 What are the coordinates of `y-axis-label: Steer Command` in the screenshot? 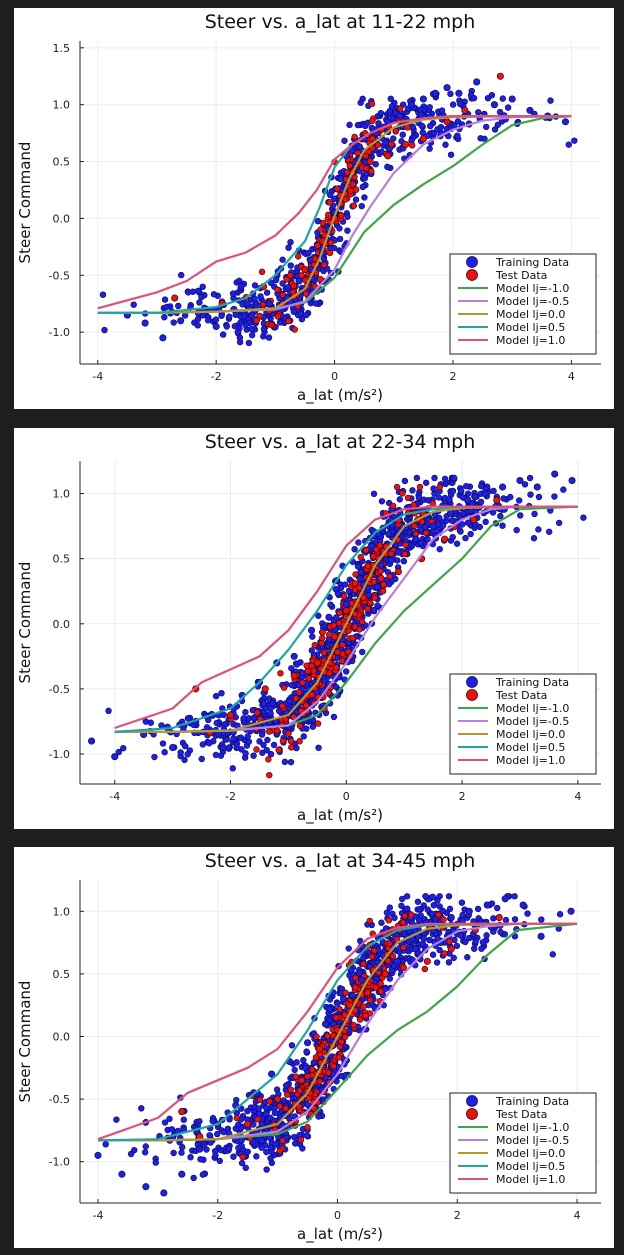 It's located at (25, 1042).